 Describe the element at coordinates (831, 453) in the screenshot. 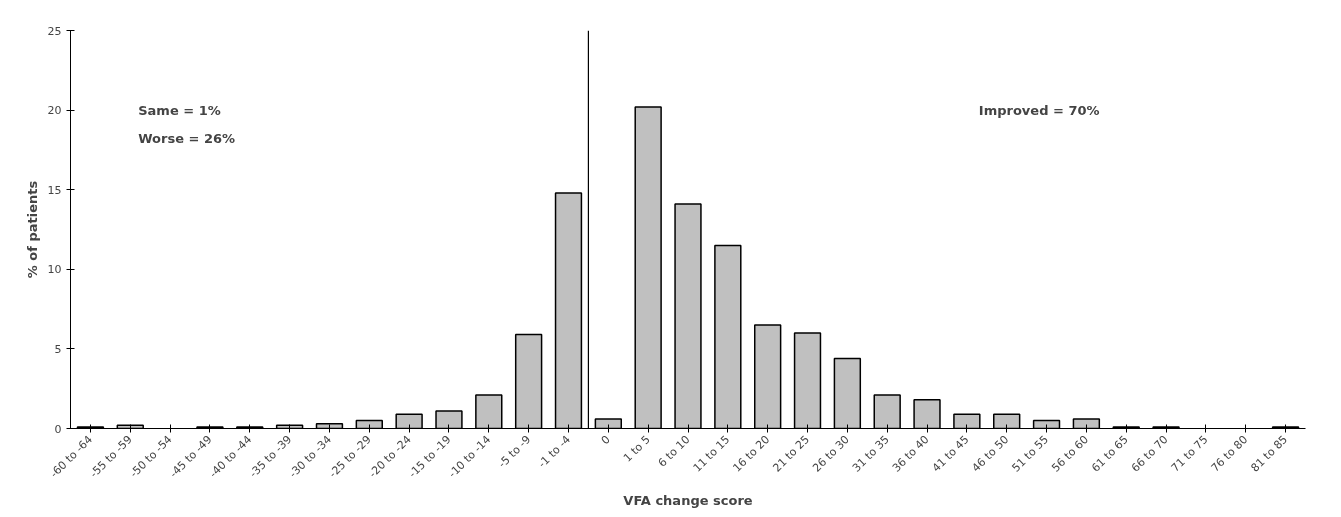

I see `x-tick-label: 26 to 30` at that location.